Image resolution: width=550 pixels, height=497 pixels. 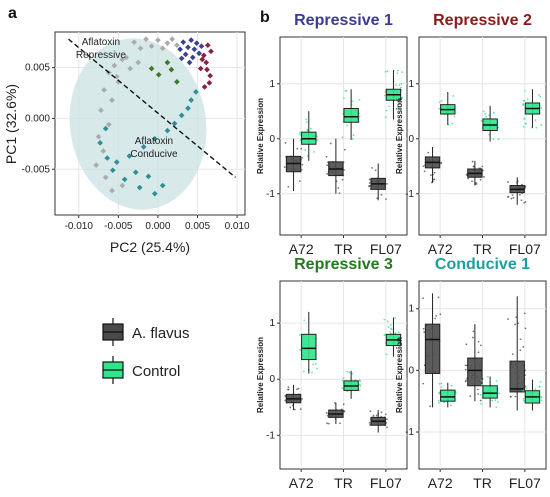 I want to click on box-x-tick-label: TR, so click(x=482, y=249).